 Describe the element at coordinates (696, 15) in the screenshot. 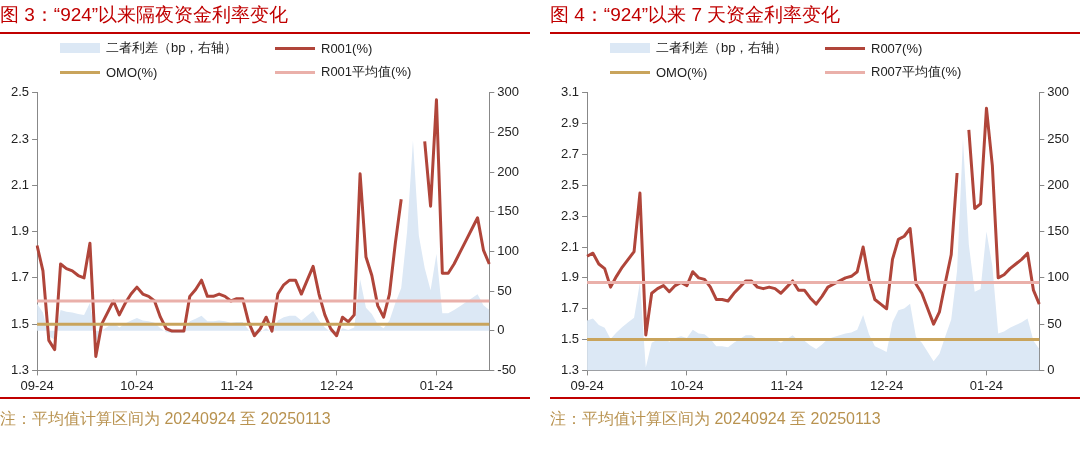

I see `chart-title: 图 4：“924”以来 7 天资金利率变化` at that location.